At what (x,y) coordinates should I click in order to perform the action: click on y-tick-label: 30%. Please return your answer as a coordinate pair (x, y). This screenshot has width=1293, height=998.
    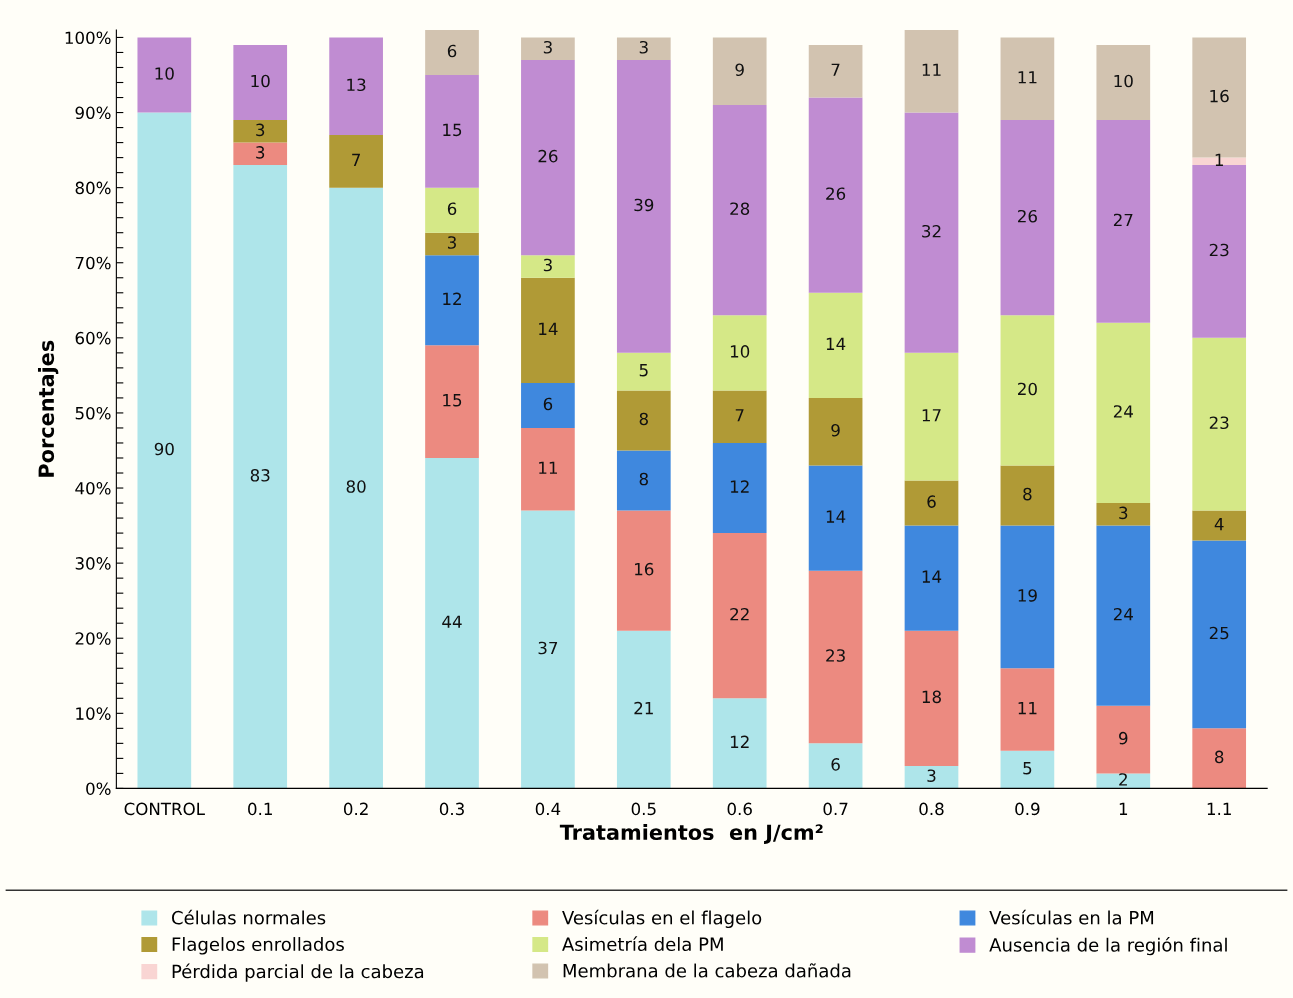
    Looking at the image, I should click on (93, 563).